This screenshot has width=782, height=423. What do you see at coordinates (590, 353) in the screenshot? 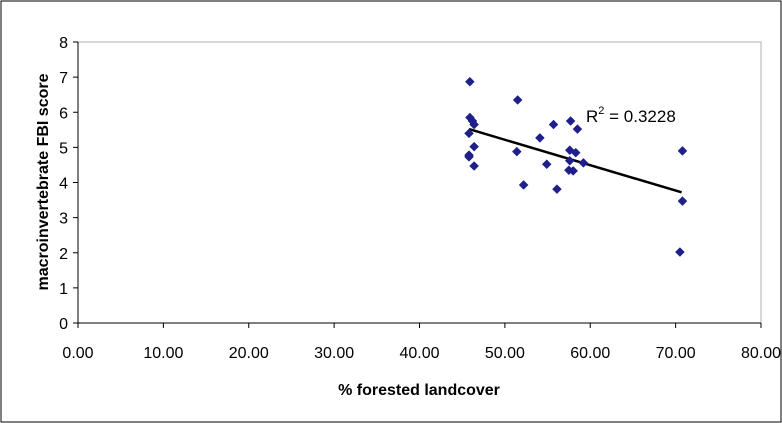
I see `x-tick-label: 60.00` at bounding box center [590, 353].